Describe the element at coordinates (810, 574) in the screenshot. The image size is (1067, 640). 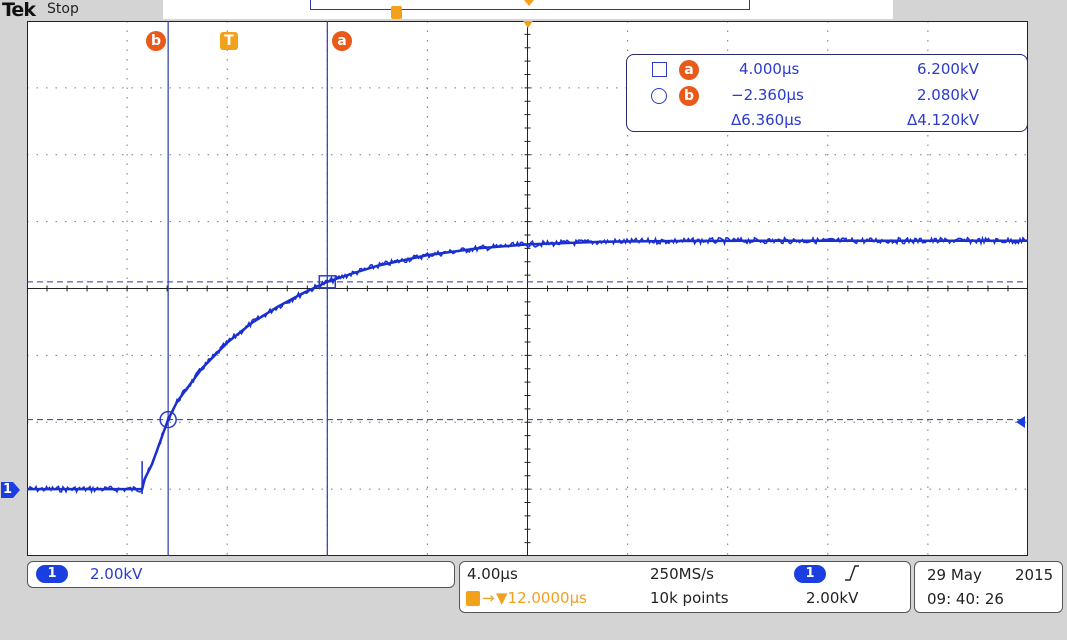
I see `trigger-channel-badge: 1` at that location.